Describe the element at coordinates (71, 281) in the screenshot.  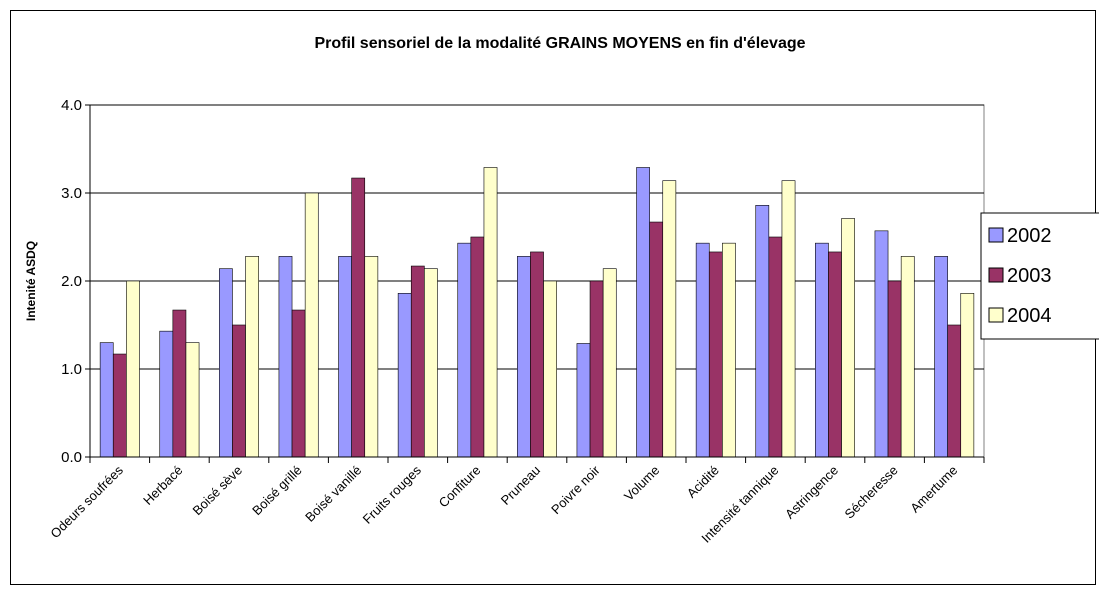
I see `y-tick-label: 2.0` at that location.